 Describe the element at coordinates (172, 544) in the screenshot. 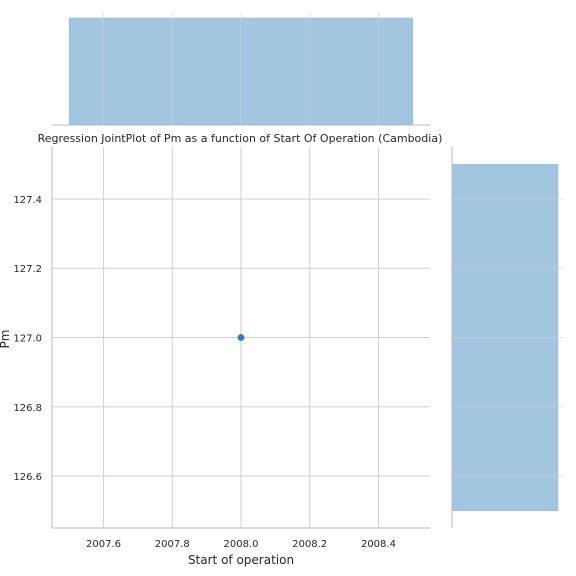

I see `x-tick-label: 2007.8` at that location.